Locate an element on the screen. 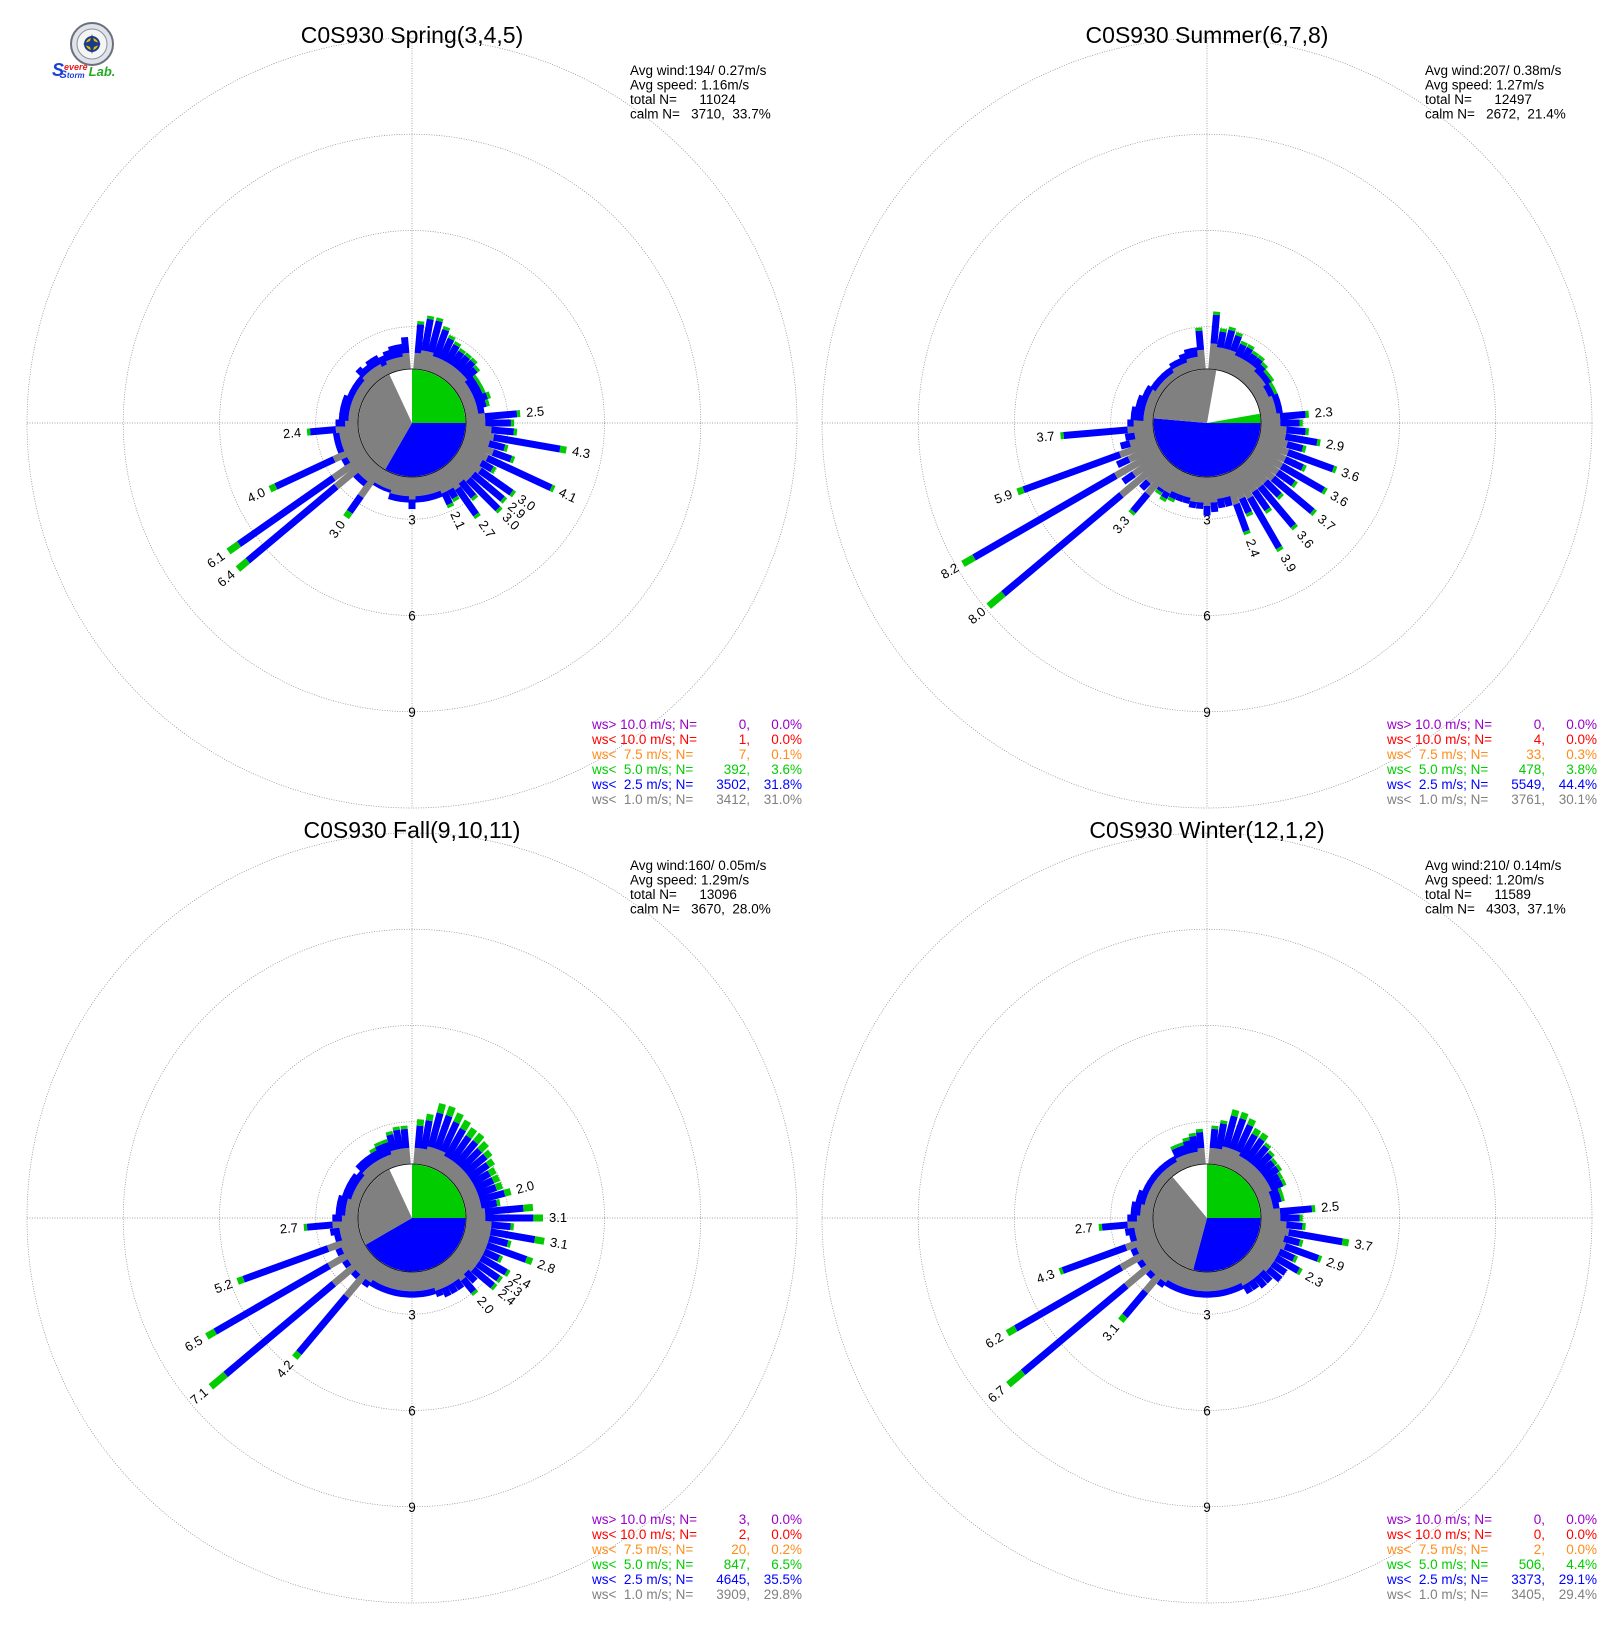 This screenshot has width=1620, height=1640. ray-value-label: 3.7 is located at coordinates (1045, 436).